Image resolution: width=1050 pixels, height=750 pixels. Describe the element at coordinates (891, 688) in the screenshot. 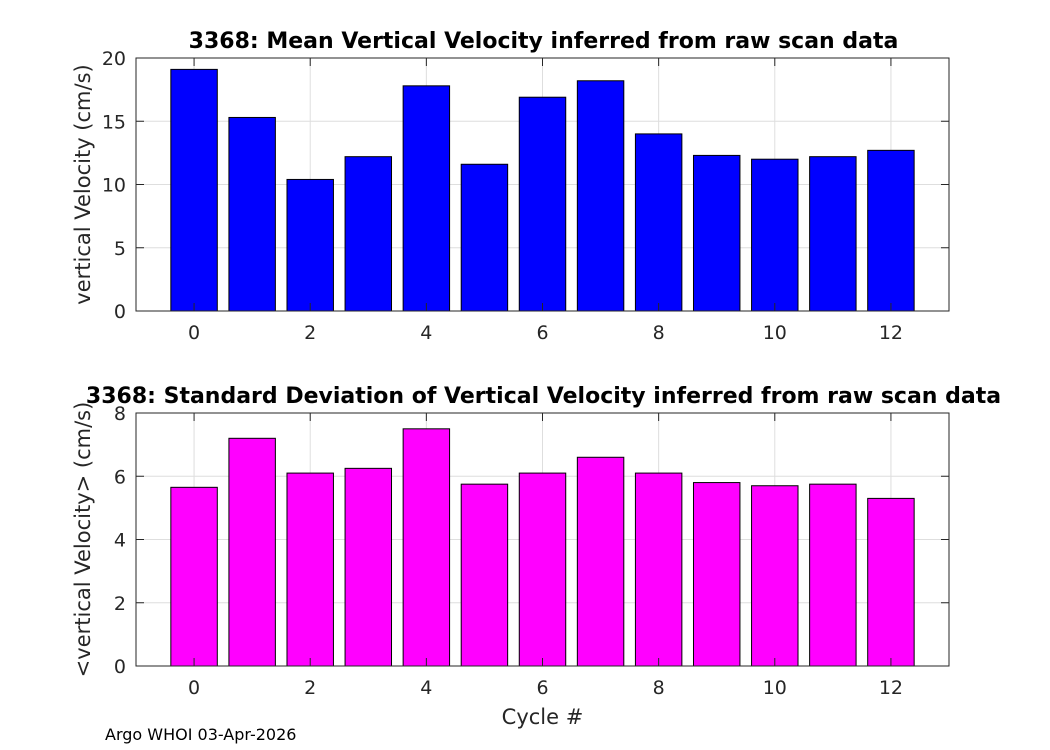

I see `chart2-xtick-label: 12` at that location.